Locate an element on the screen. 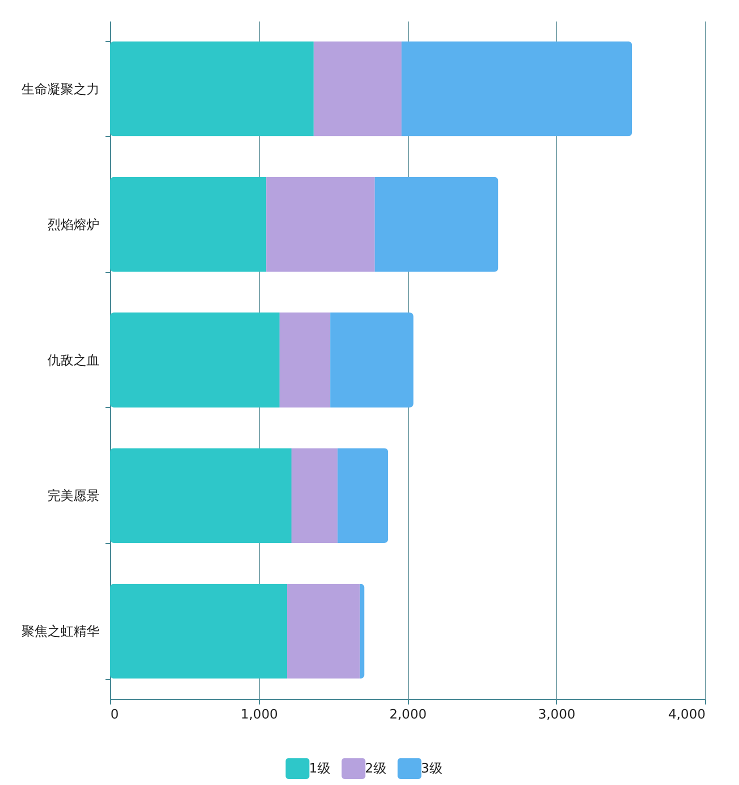  y-tick-label: 完美愿景 is located at coordinates (74, 496).